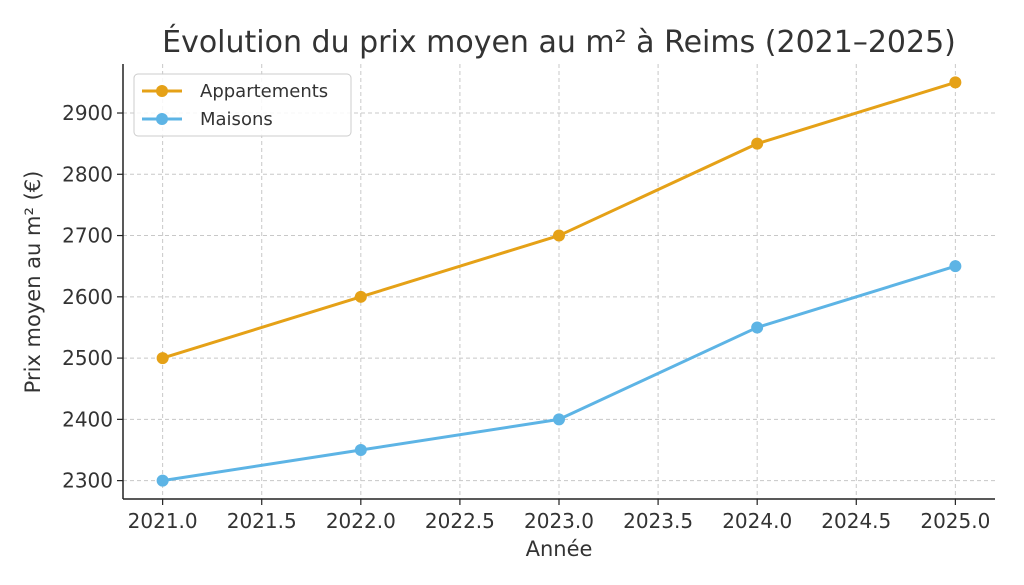 This screenshot has width=1024, height=585. What do you see at coordinates (87, 174) in the screenshot?
I see `y-tick-label: 2800` at bounding box center [87, 174].